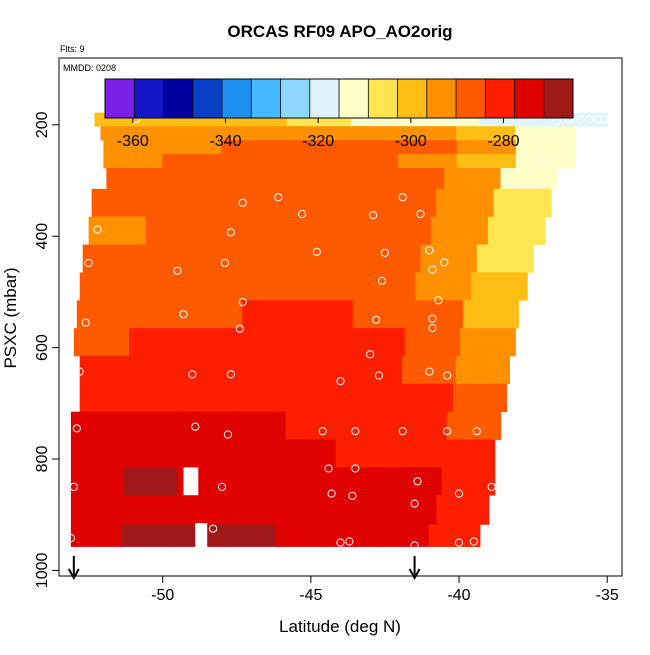  Describe the element at coordinates (162, 595) in the screenshot. I see `x-tick-label: -50` at that location.